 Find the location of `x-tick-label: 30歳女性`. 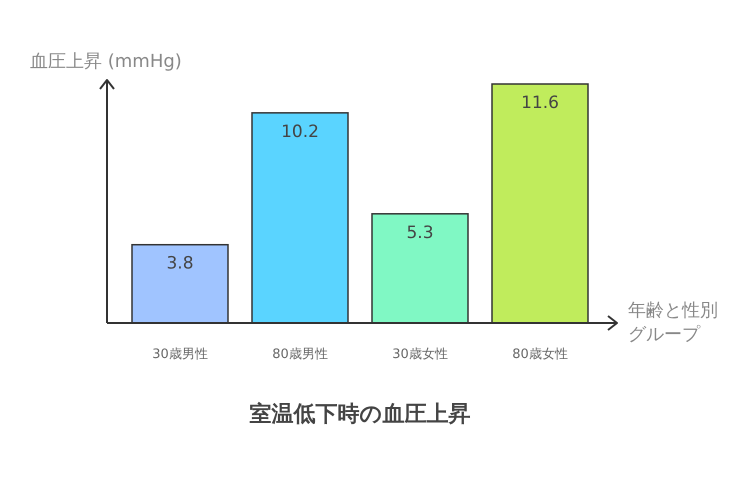

x-tick-label: 30歳女性 is located at coordinates (420, 354).